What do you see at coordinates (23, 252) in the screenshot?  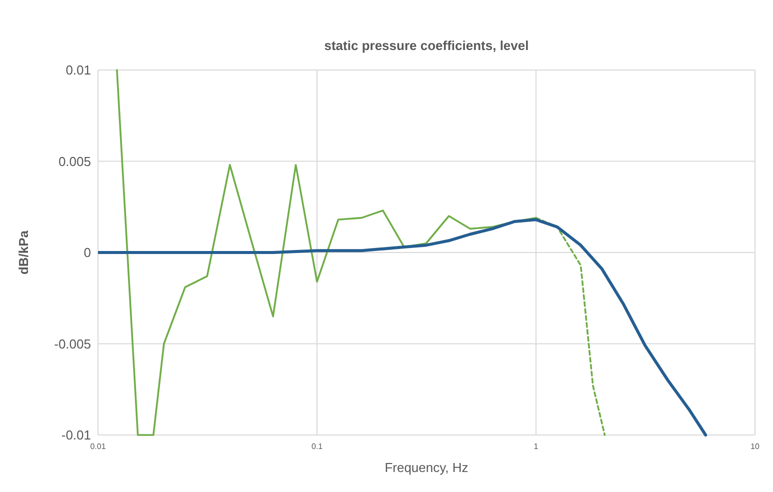 I see `y-axis-title: dB/kPa` at bounding box center [23, 252].